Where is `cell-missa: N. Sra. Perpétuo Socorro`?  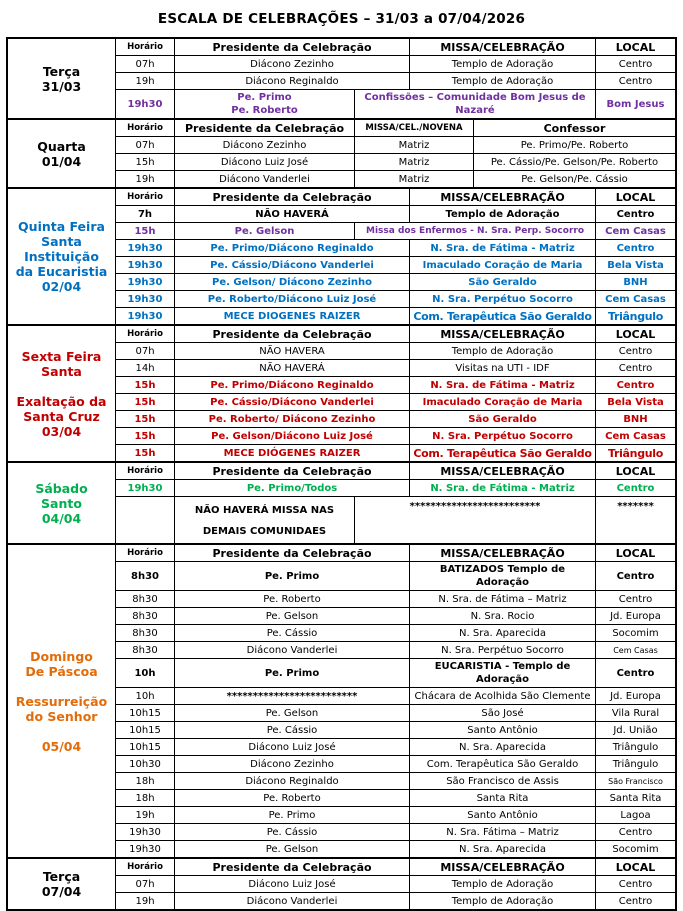 cell-missa: N. Sra. Perpétuo Socorro is located at coordinates (503, 436).